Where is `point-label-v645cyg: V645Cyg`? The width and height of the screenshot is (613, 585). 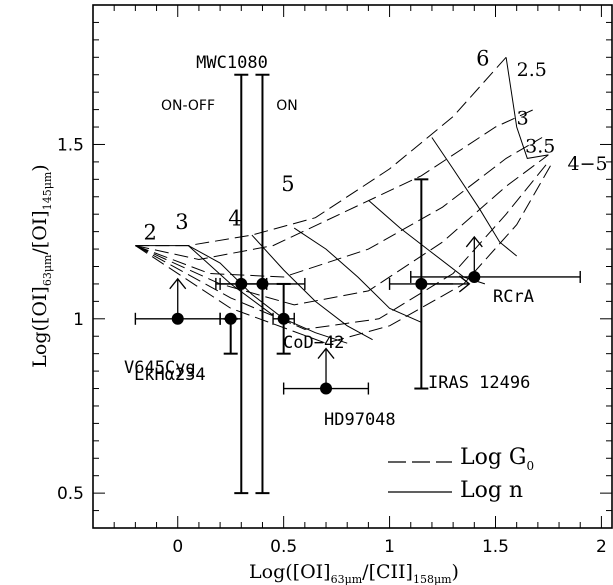 point-label-v645cyg: V645Cyg is located at coordinates (160, 368).